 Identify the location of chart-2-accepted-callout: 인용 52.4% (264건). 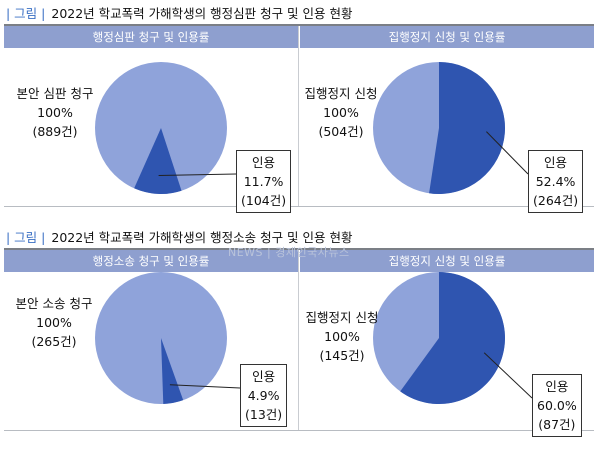
(556, 181).